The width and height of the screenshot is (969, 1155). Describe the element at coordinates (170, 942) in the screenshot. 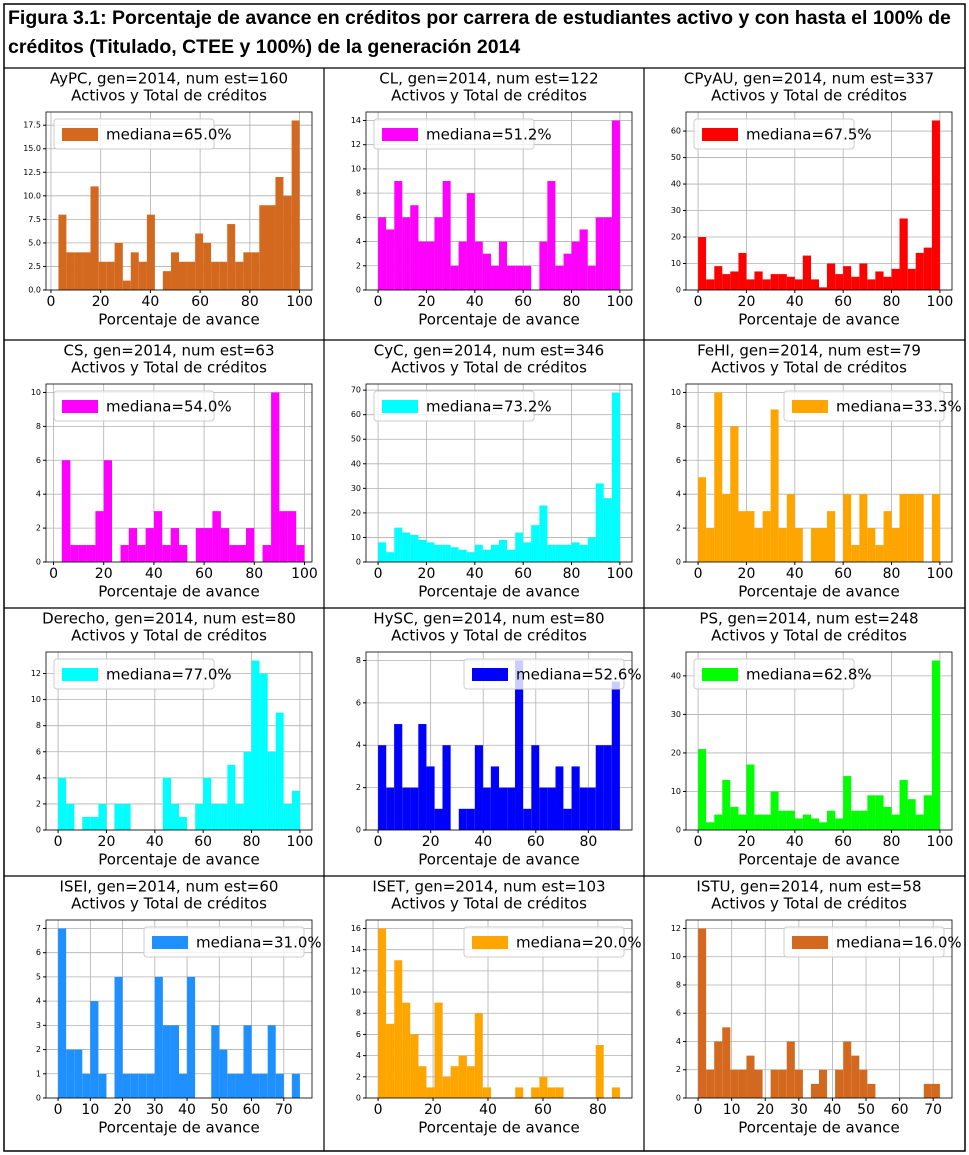

I see `legend-swatch` at that location.